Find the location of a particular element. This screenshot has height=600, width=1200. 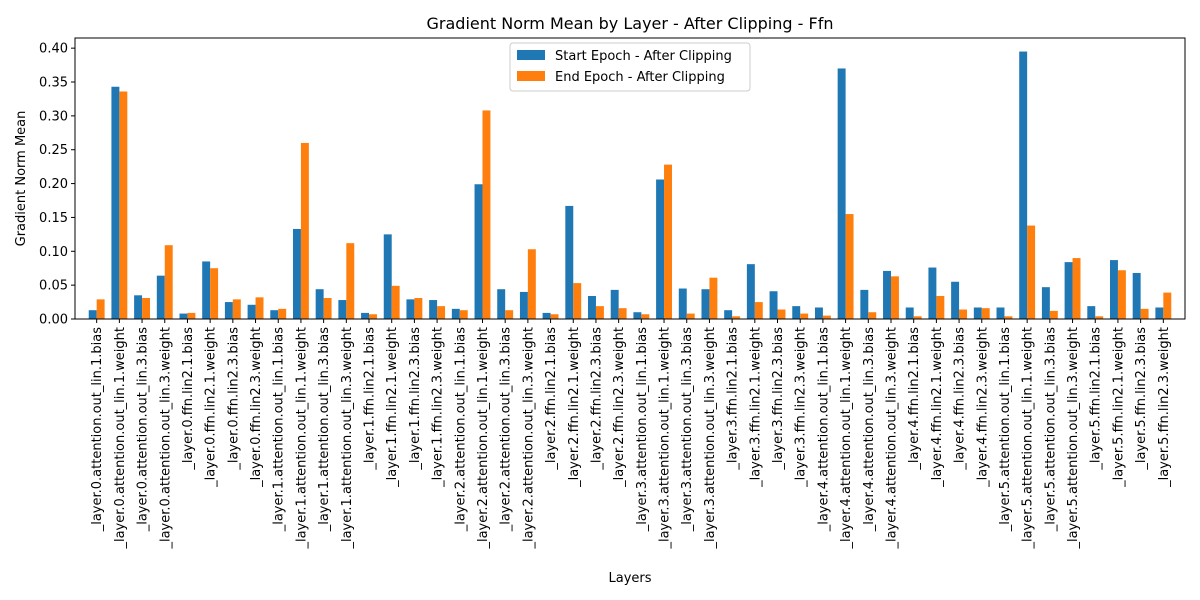

x-tick-label: _layer.5.ffn.lin2.3.bias is located at coordinates (1141, 399).